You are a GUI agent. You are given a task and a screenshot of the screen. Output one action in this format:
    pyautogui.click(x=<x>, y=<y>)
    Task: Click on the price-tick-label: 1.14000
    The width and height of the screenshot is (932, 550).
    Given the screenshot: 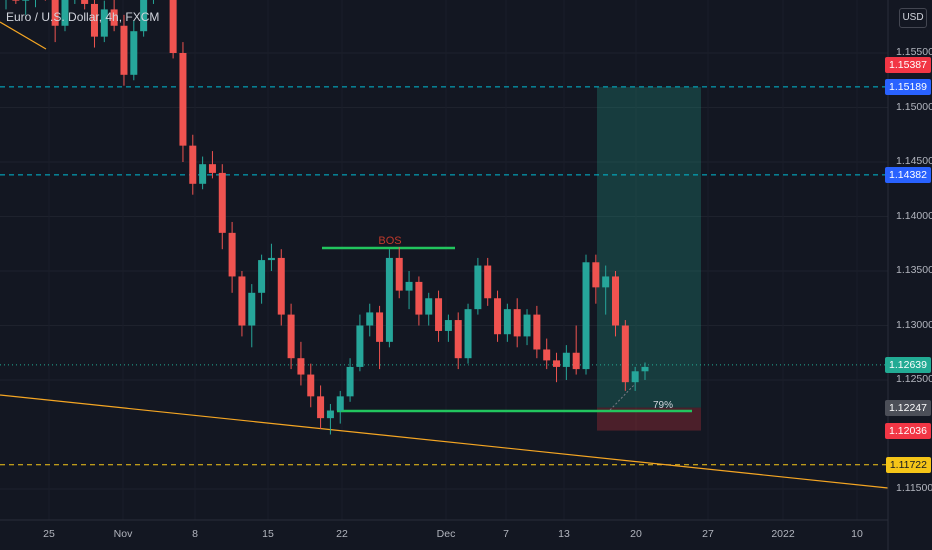 What is the action you would take?
    pyautogui.click(x=914, y=215)
    